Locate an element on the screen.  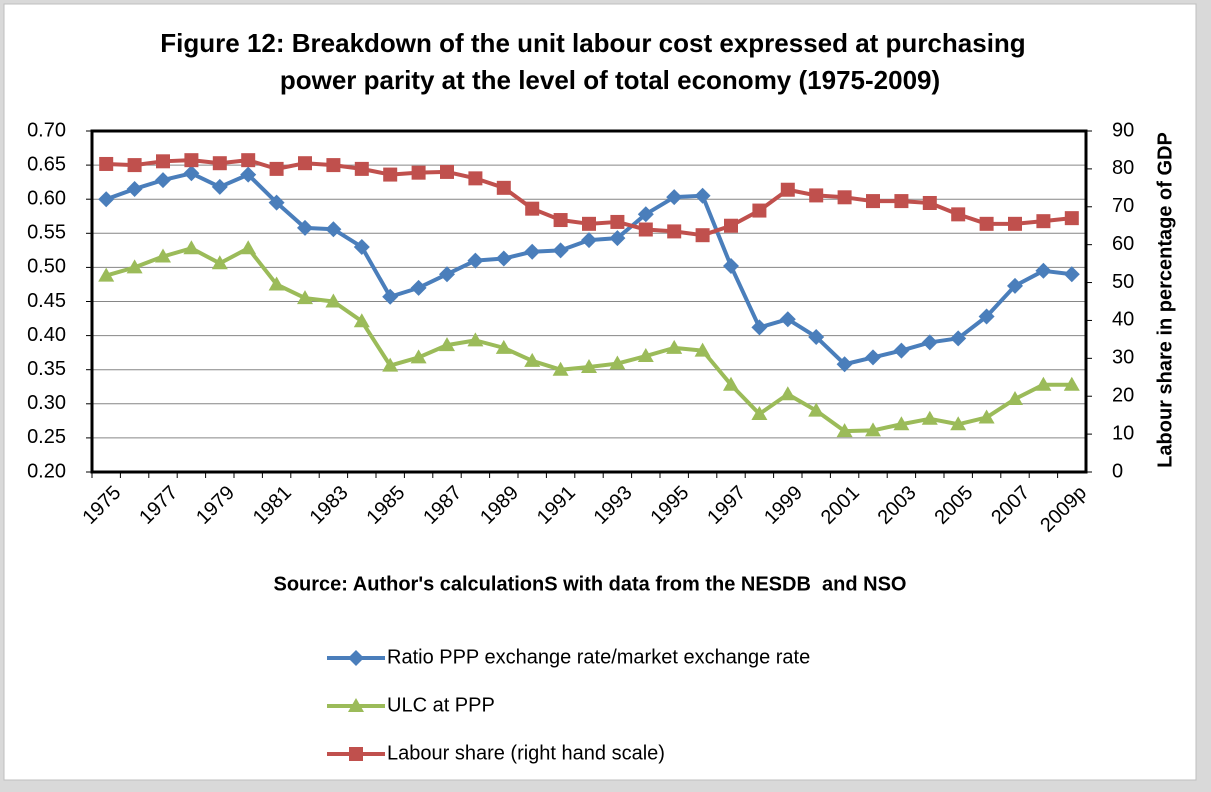
y2-tick-label: 60 is located at coordinates (1123, 244).